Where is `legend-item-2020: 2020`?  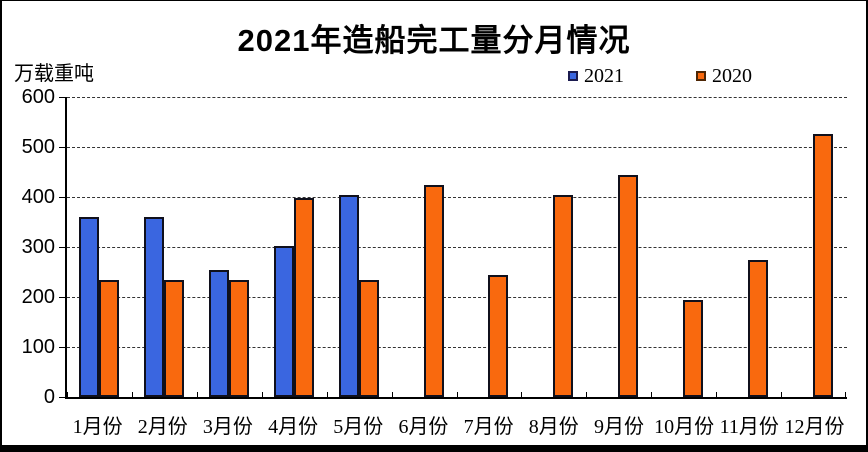
legend-item-2020: 2020 is located at coordinates (724, 76).